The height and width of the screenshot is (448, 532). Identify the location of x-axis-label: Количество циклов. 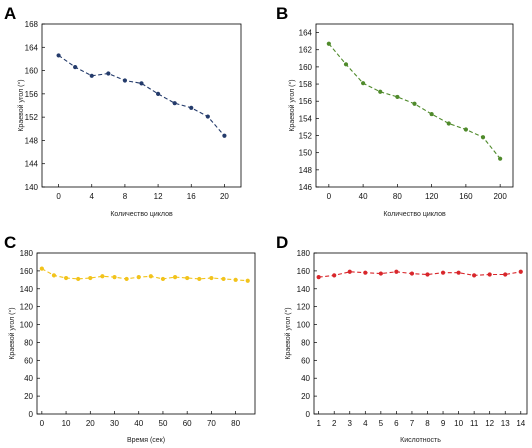
(414, 214).